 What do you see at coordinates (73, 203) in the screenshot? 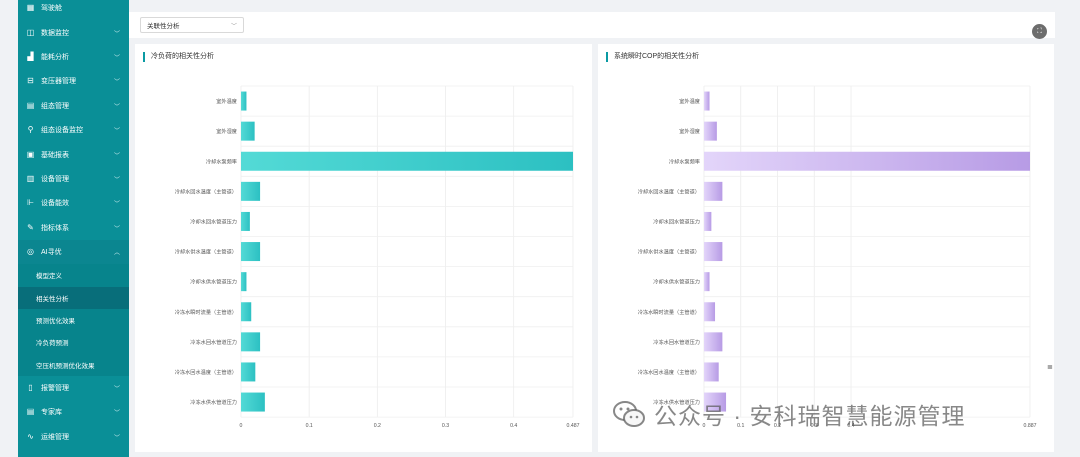
I see `sidebar-item: ⊩ 设备能效 ﹀` at bounding box center [73, 203].